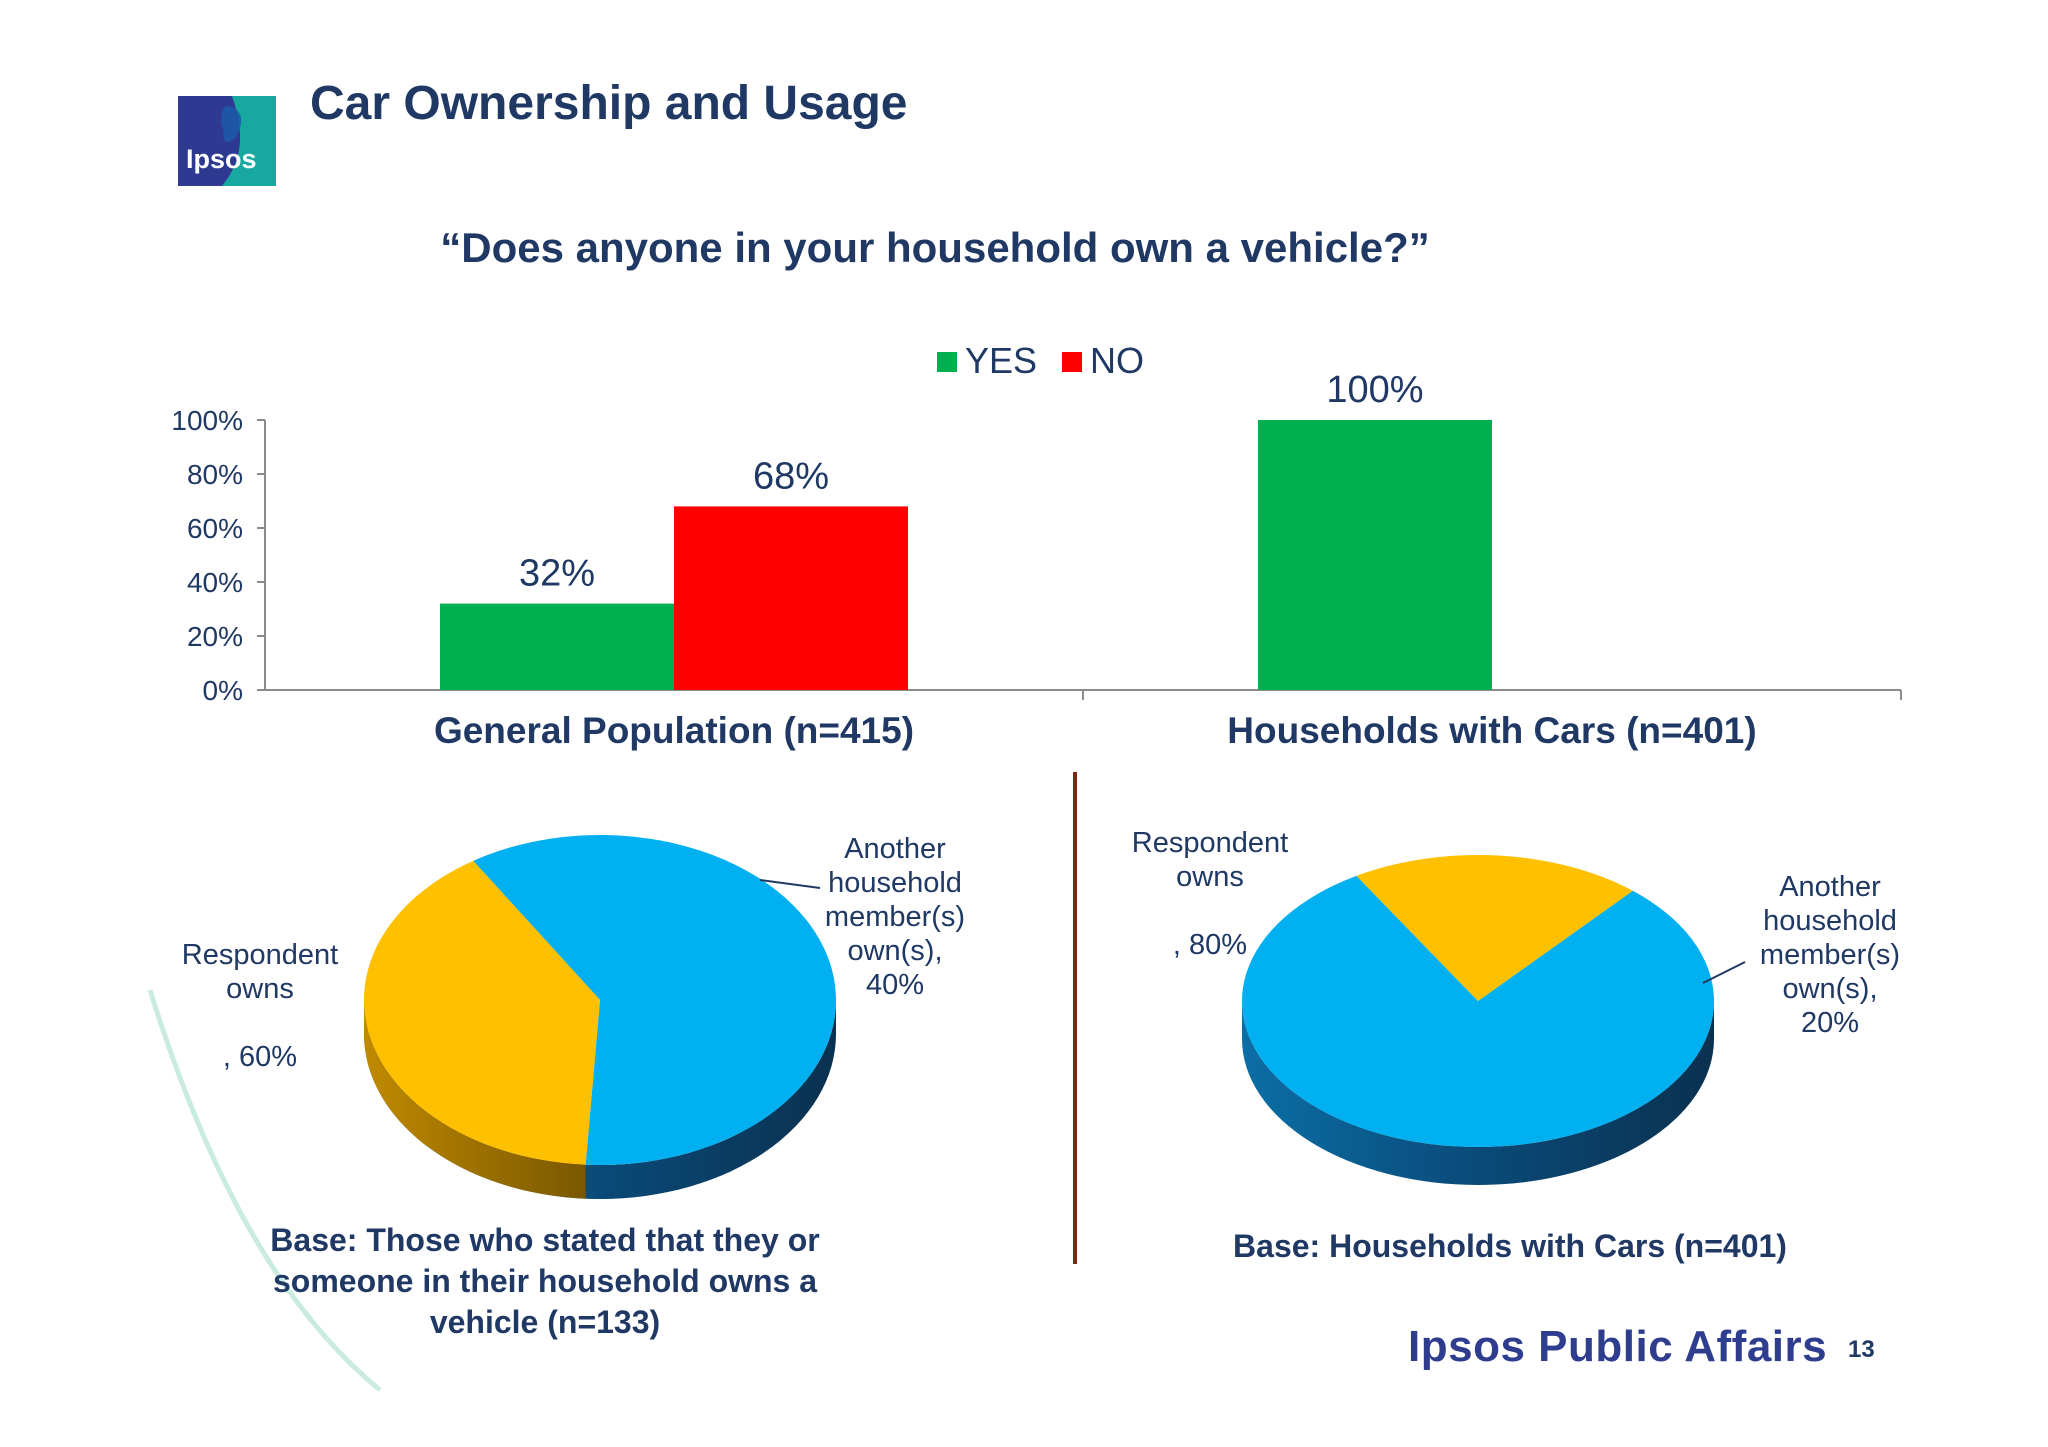 This screenshot has height=1447, width=2048. What do you see at coordinates (947, 362) in the screenshot?
I see `legend-swatch-yes` at bounding box center [947, 362].